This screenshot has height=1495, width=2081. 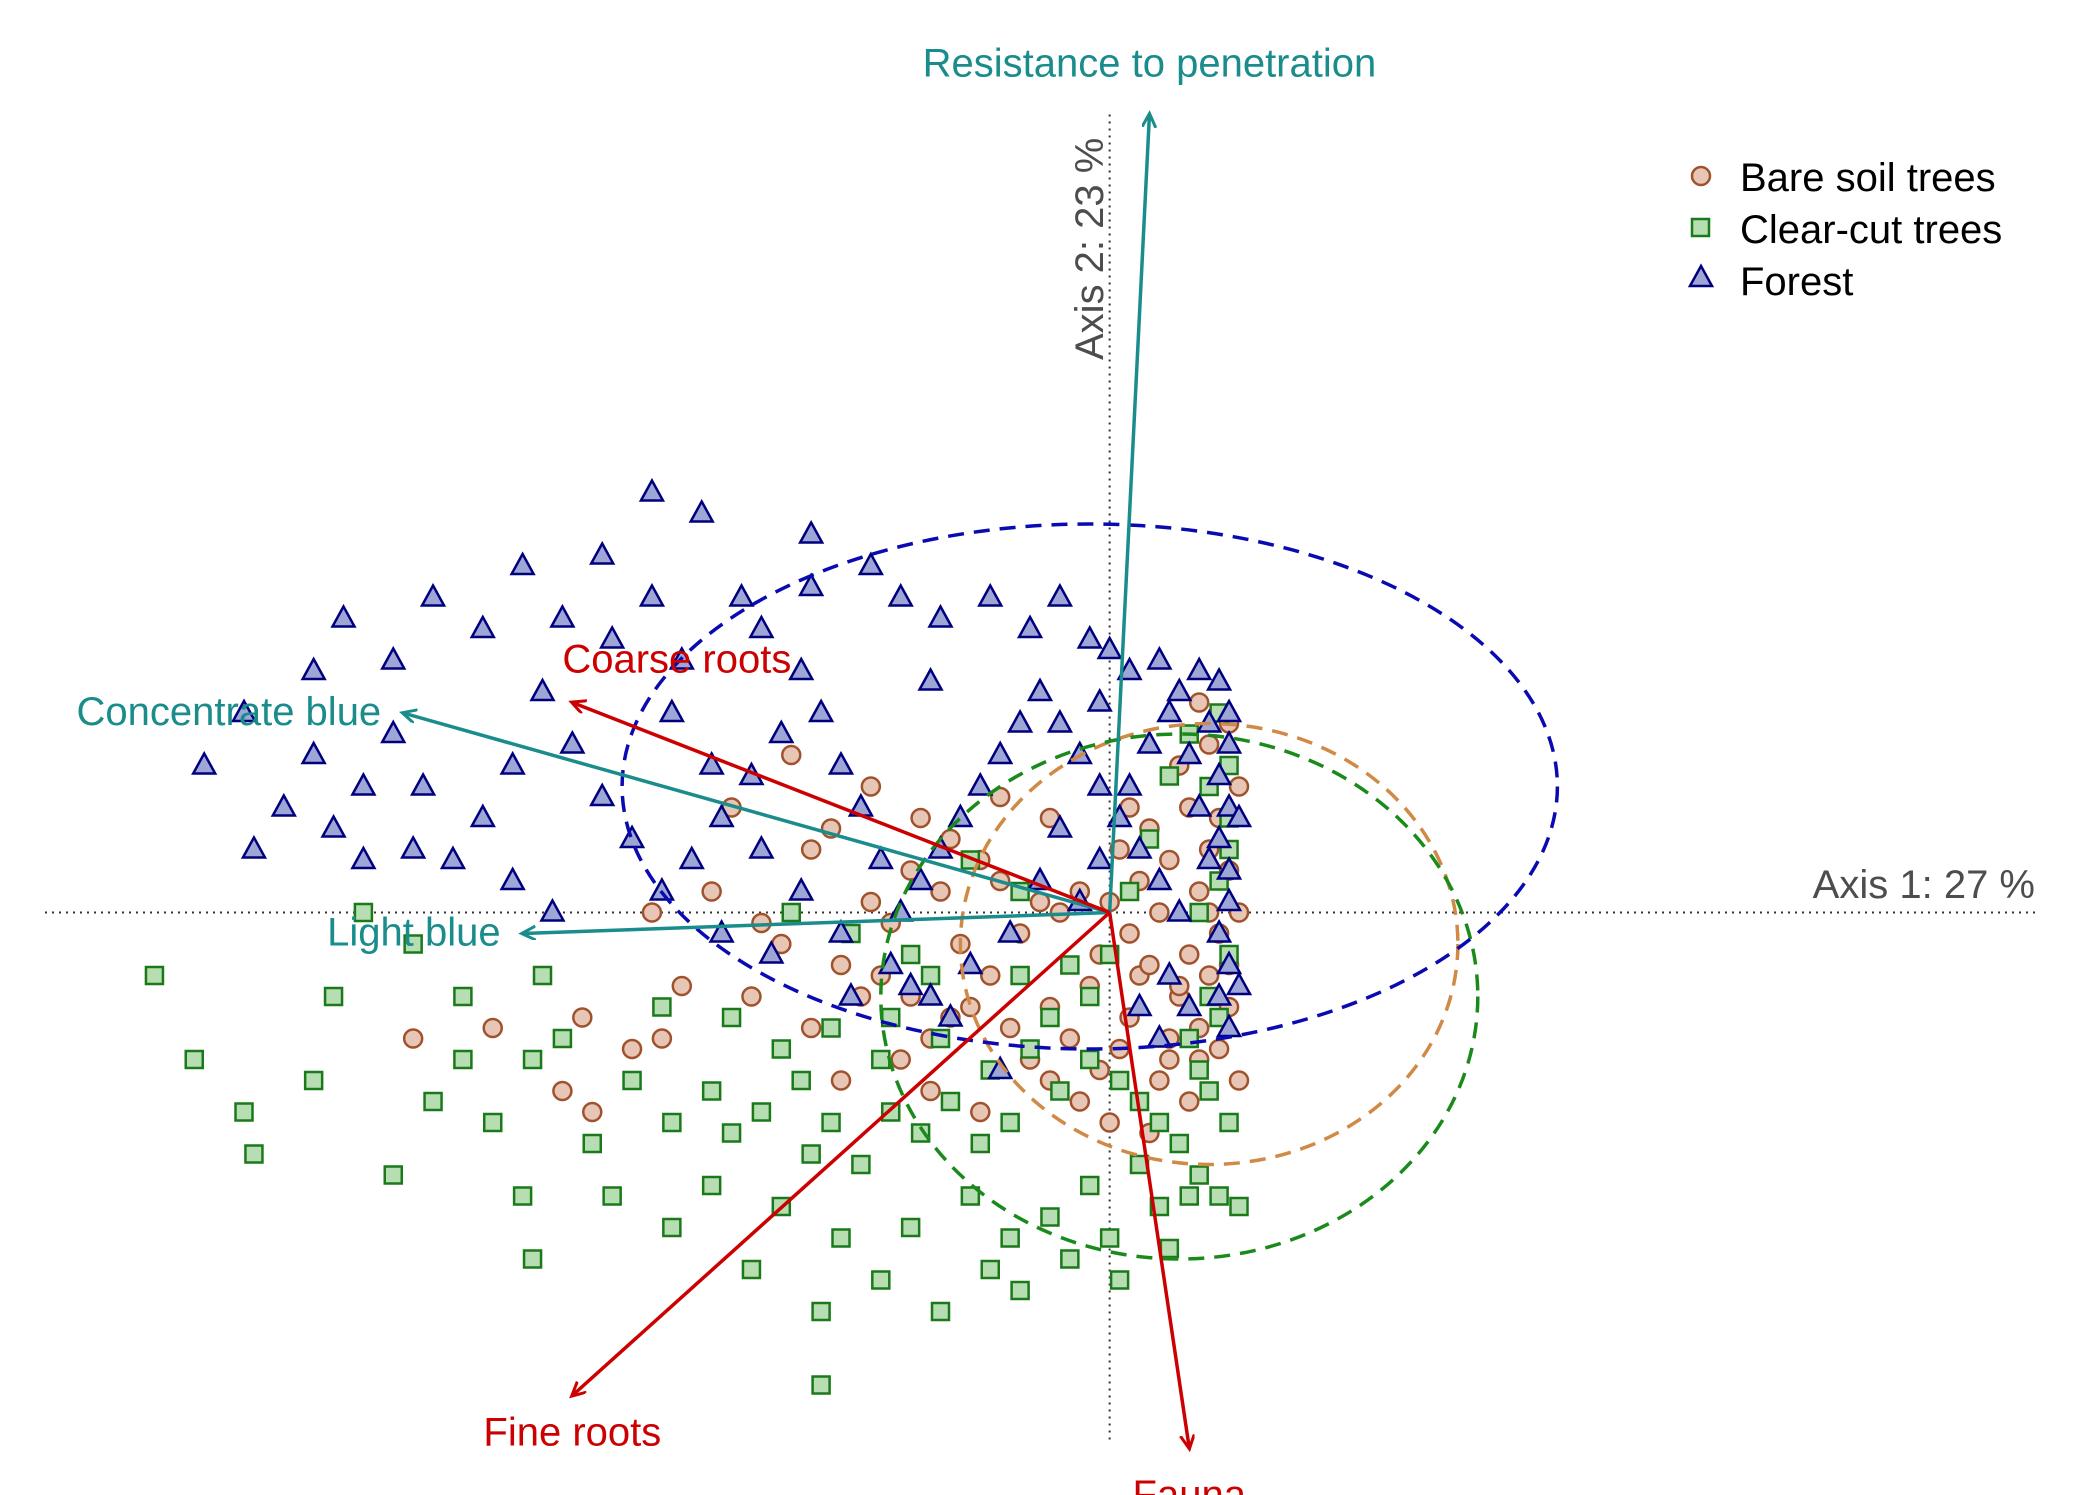 I want to click on legend: Bare soil trees Clear-cut trees Forest, so click(x=1844, y=230).